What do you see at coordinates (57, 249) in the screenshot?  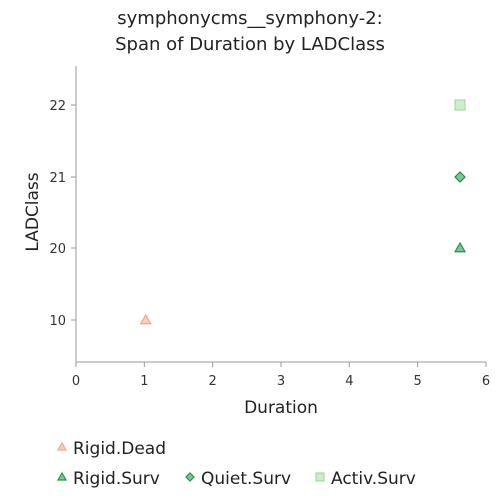 I see `y-tick-label: 20` at bounding box center [57, 249].